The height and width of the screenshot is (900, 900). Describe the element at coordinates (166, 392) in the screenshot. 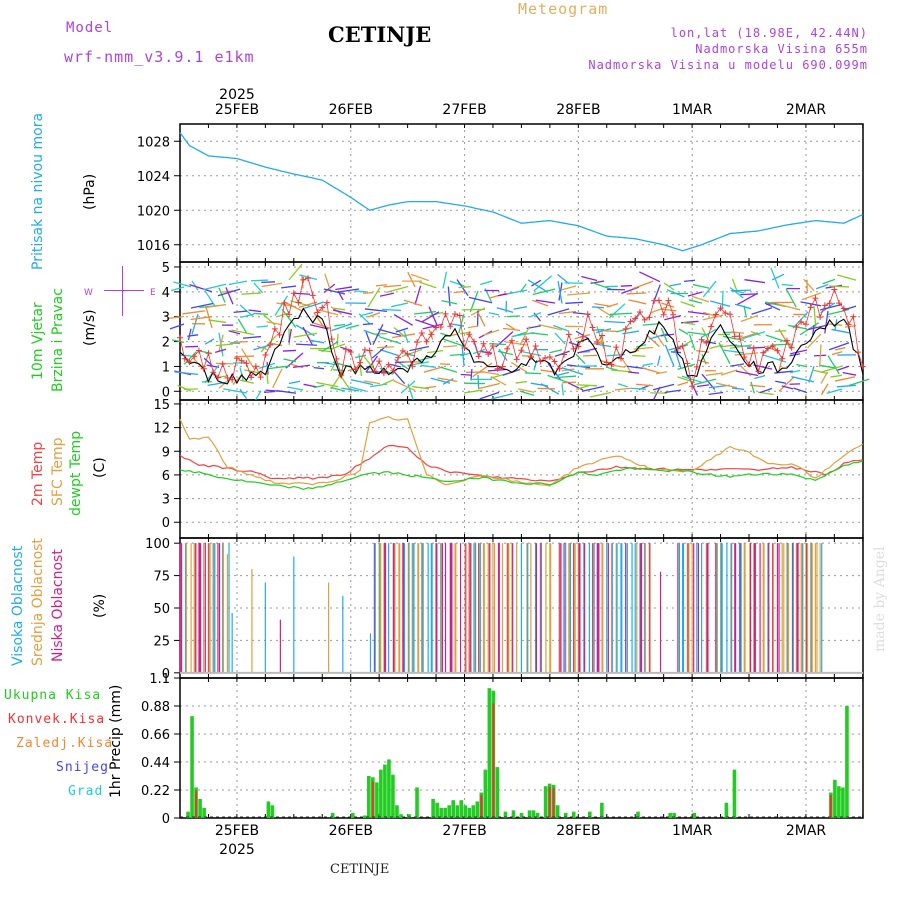

I see `y-tick-label: 0` at that location.